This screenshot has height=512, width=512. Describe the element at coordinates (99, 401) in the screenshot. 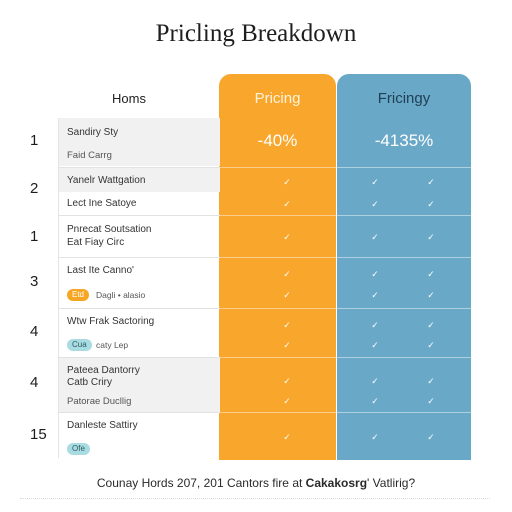

I see `row-feature-sublabel: Patorae Ducllig` at that location.